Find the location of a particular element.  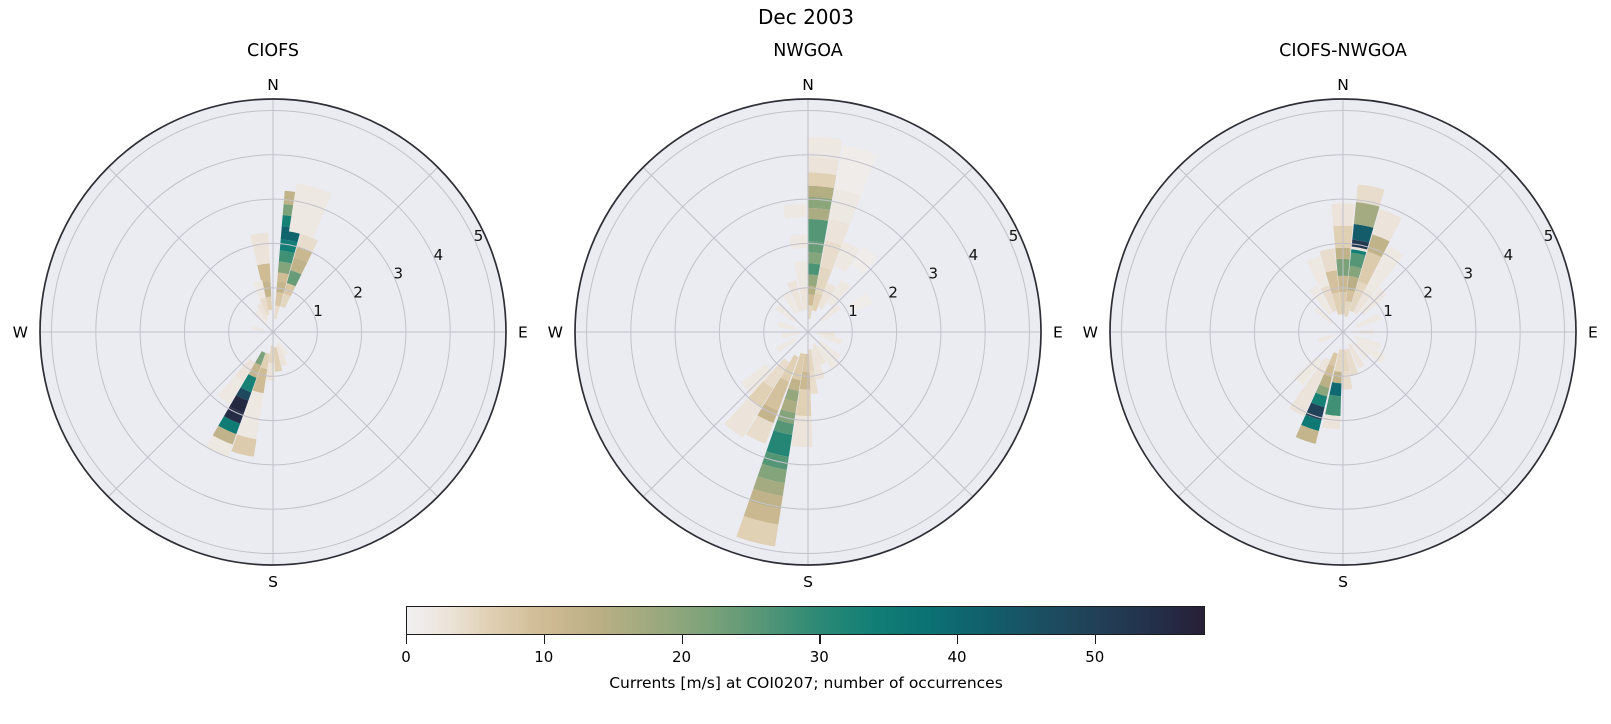

colorbar-tick-label: 20 is located at coordinates (681, 657).